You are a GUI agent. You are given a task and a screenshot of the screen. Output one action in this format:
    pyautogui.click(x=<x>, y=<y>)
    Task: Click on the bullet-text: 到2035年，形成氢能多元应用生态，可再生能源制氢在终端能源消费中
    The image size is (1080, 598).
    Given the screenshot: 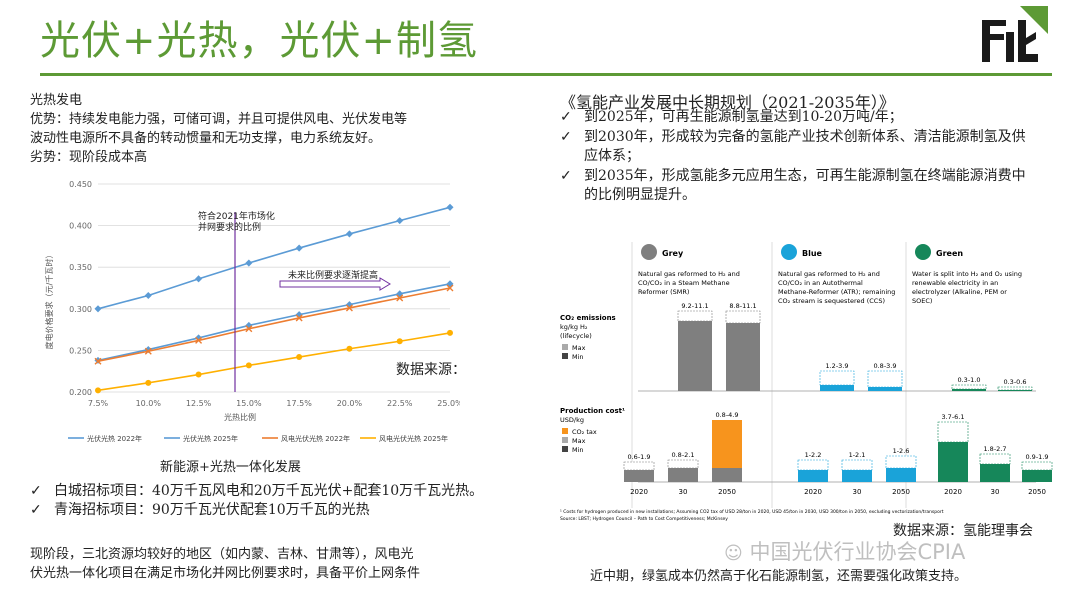 What is the action you would take?
    pyautogui.click(x=805, y=176)
    